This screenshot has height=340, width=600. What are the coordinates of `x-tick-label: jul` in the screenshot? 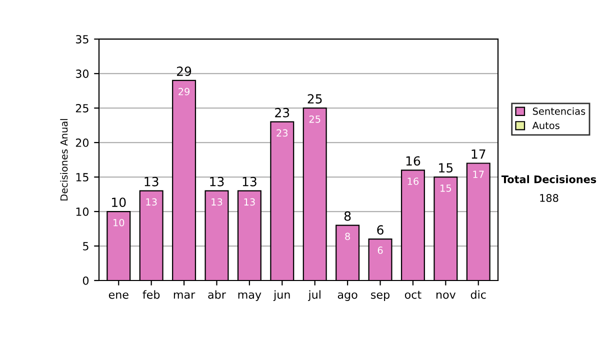 It's located at (314, 295).